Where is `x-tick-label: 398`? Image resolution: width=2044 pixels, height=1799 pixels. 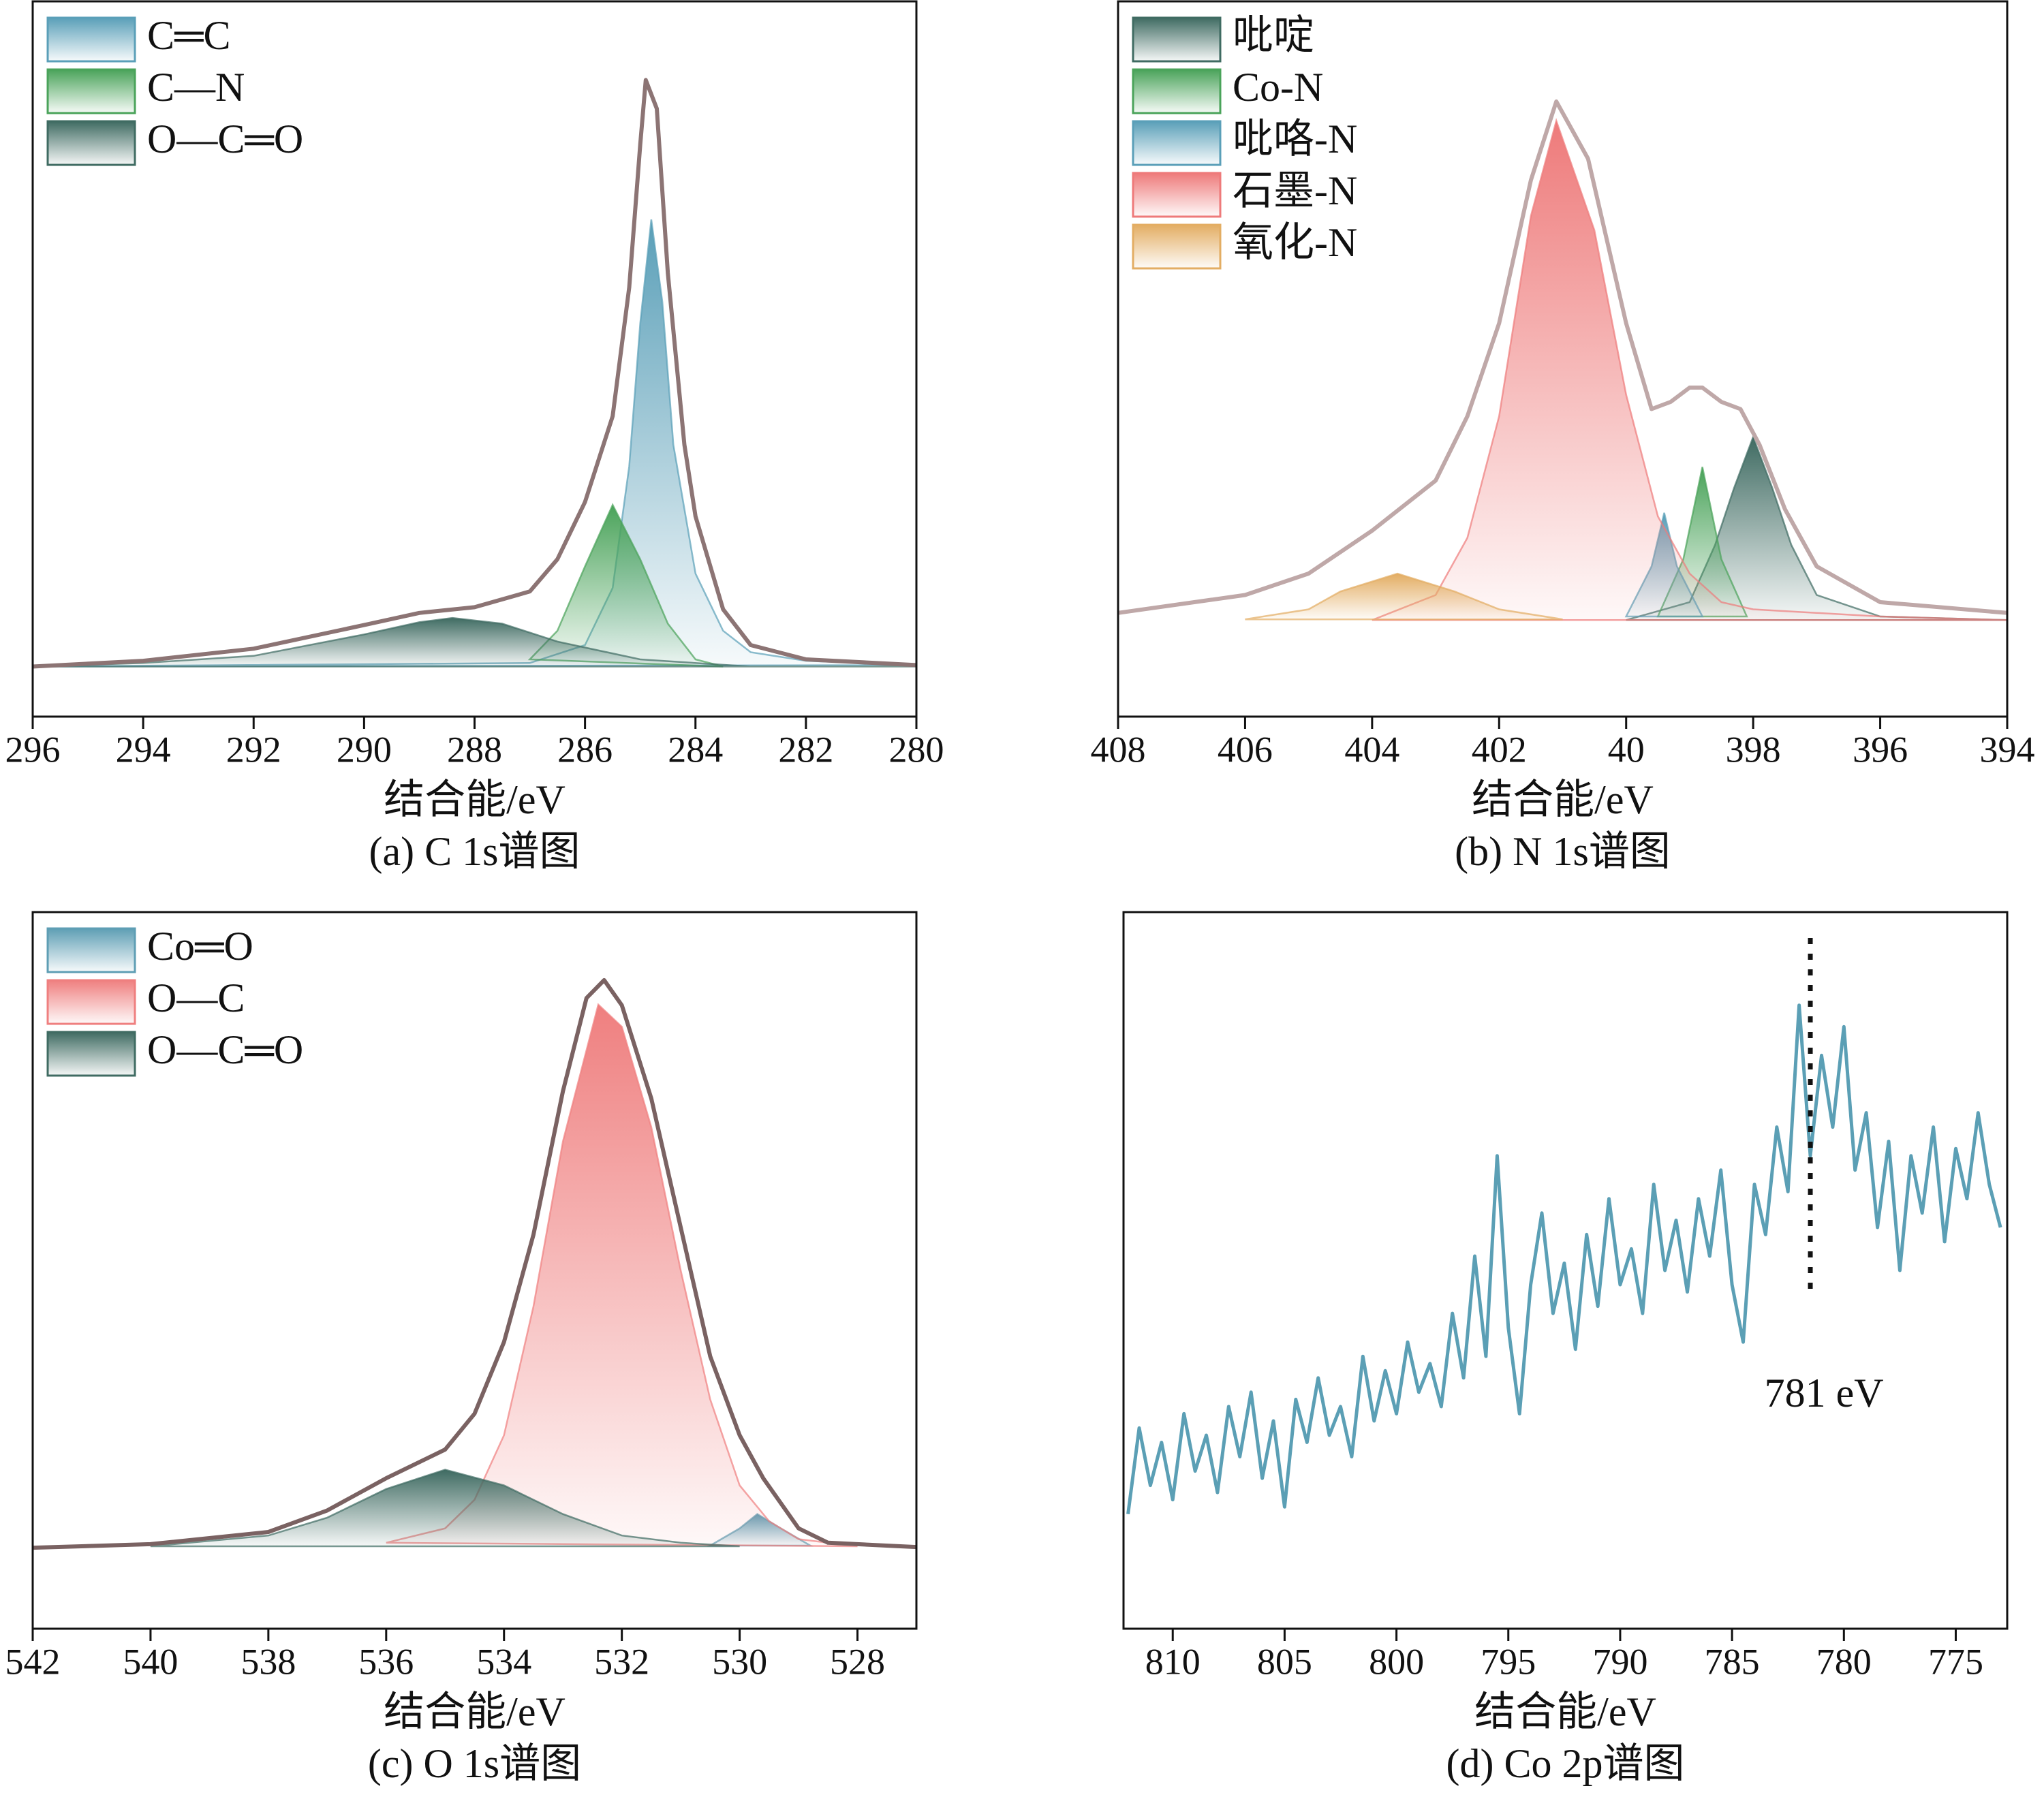 x-tick-label: 398 is located at coordinates (1753, 750).